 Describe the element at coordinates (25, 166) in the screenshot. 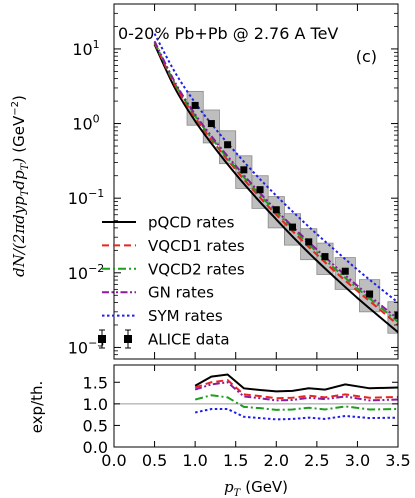

I see `ylabel-sub2: T` at that location.